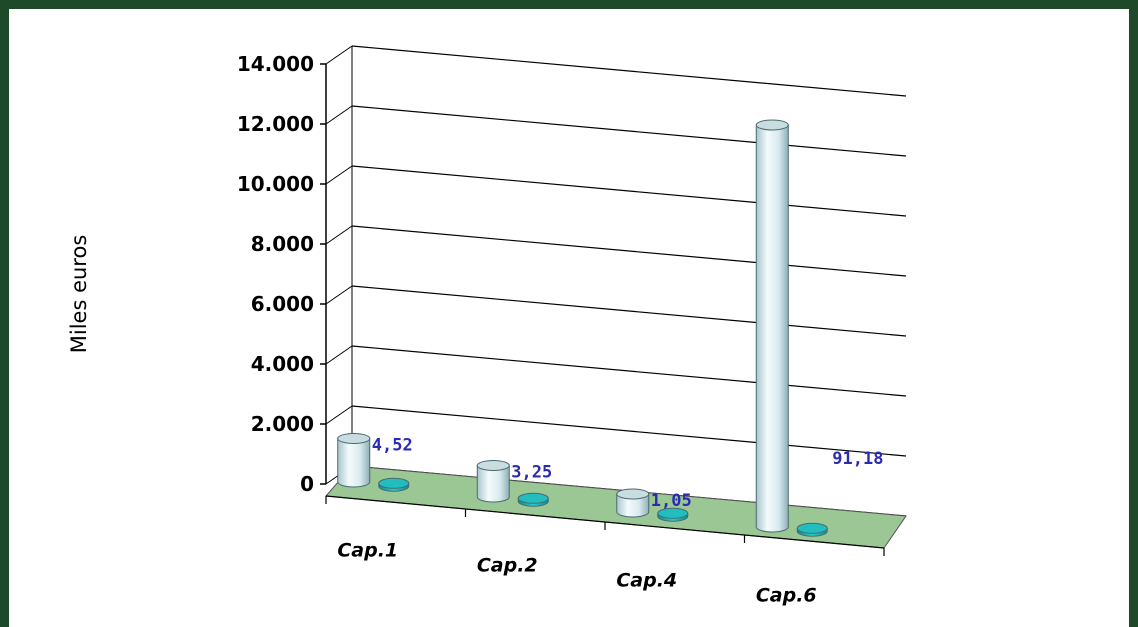 The height and width of the screenshot is (627, 1138). What do you see at coordinates (275, 64) in the screenshot?
I see `y-tick-label: 14.000` at bounding box center [275, 64].